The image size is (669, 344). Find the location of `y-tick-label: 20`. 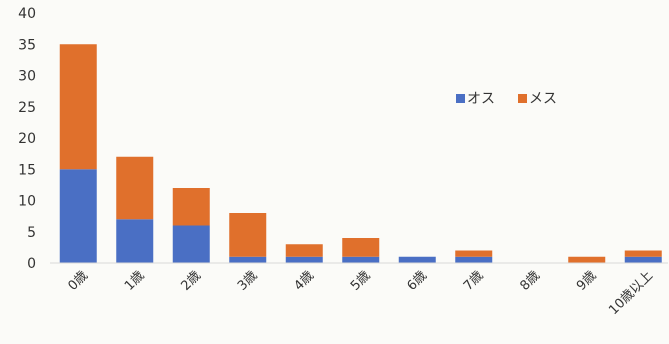

y-tick-label: 20 is located at coordinates (27, 139).